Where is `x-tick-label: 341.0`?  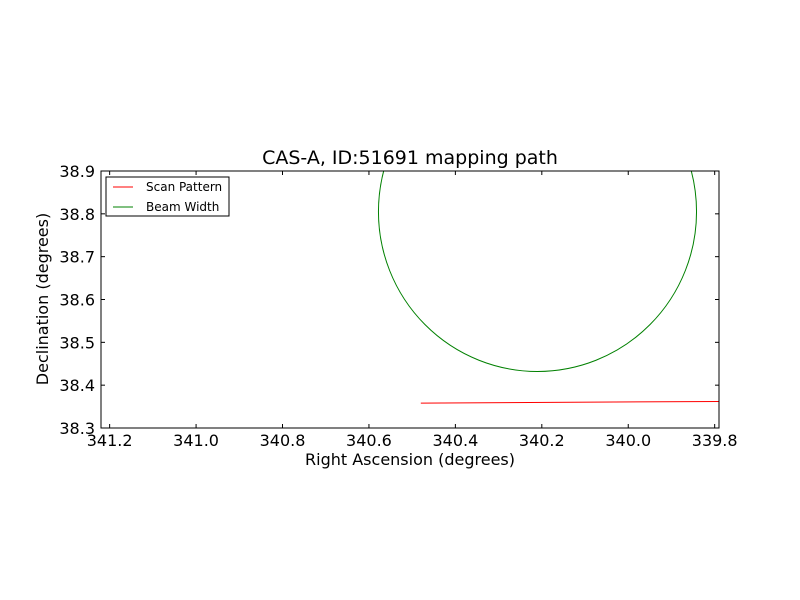
x-tick-label: 341.0 is located at coordinates (196, 440).